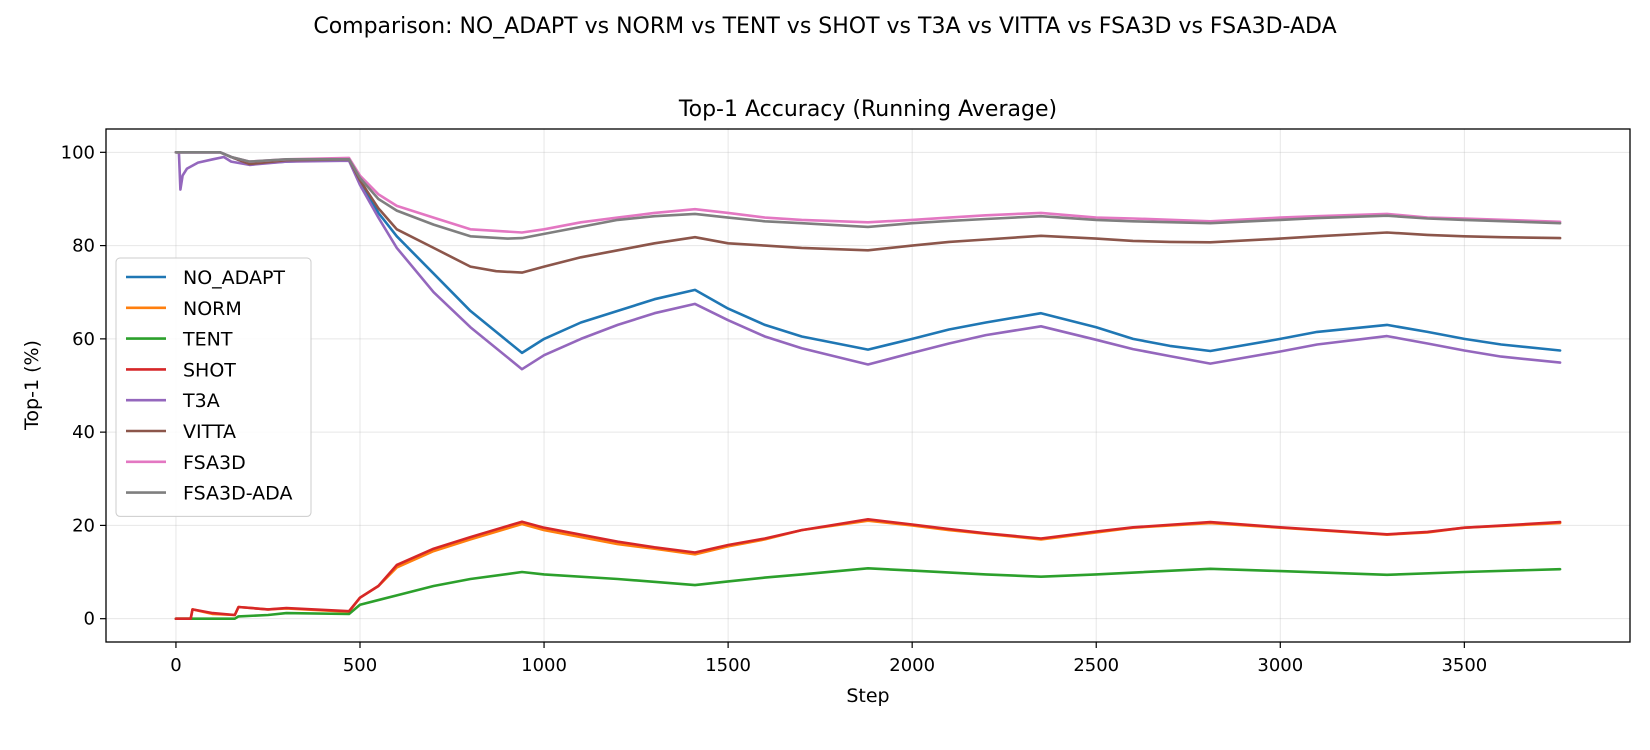 This screenshot has width=1650, height=750. Describe the element at coordinates (201, 401) in the screenshot. I see `legend-label: T3A` at that location.